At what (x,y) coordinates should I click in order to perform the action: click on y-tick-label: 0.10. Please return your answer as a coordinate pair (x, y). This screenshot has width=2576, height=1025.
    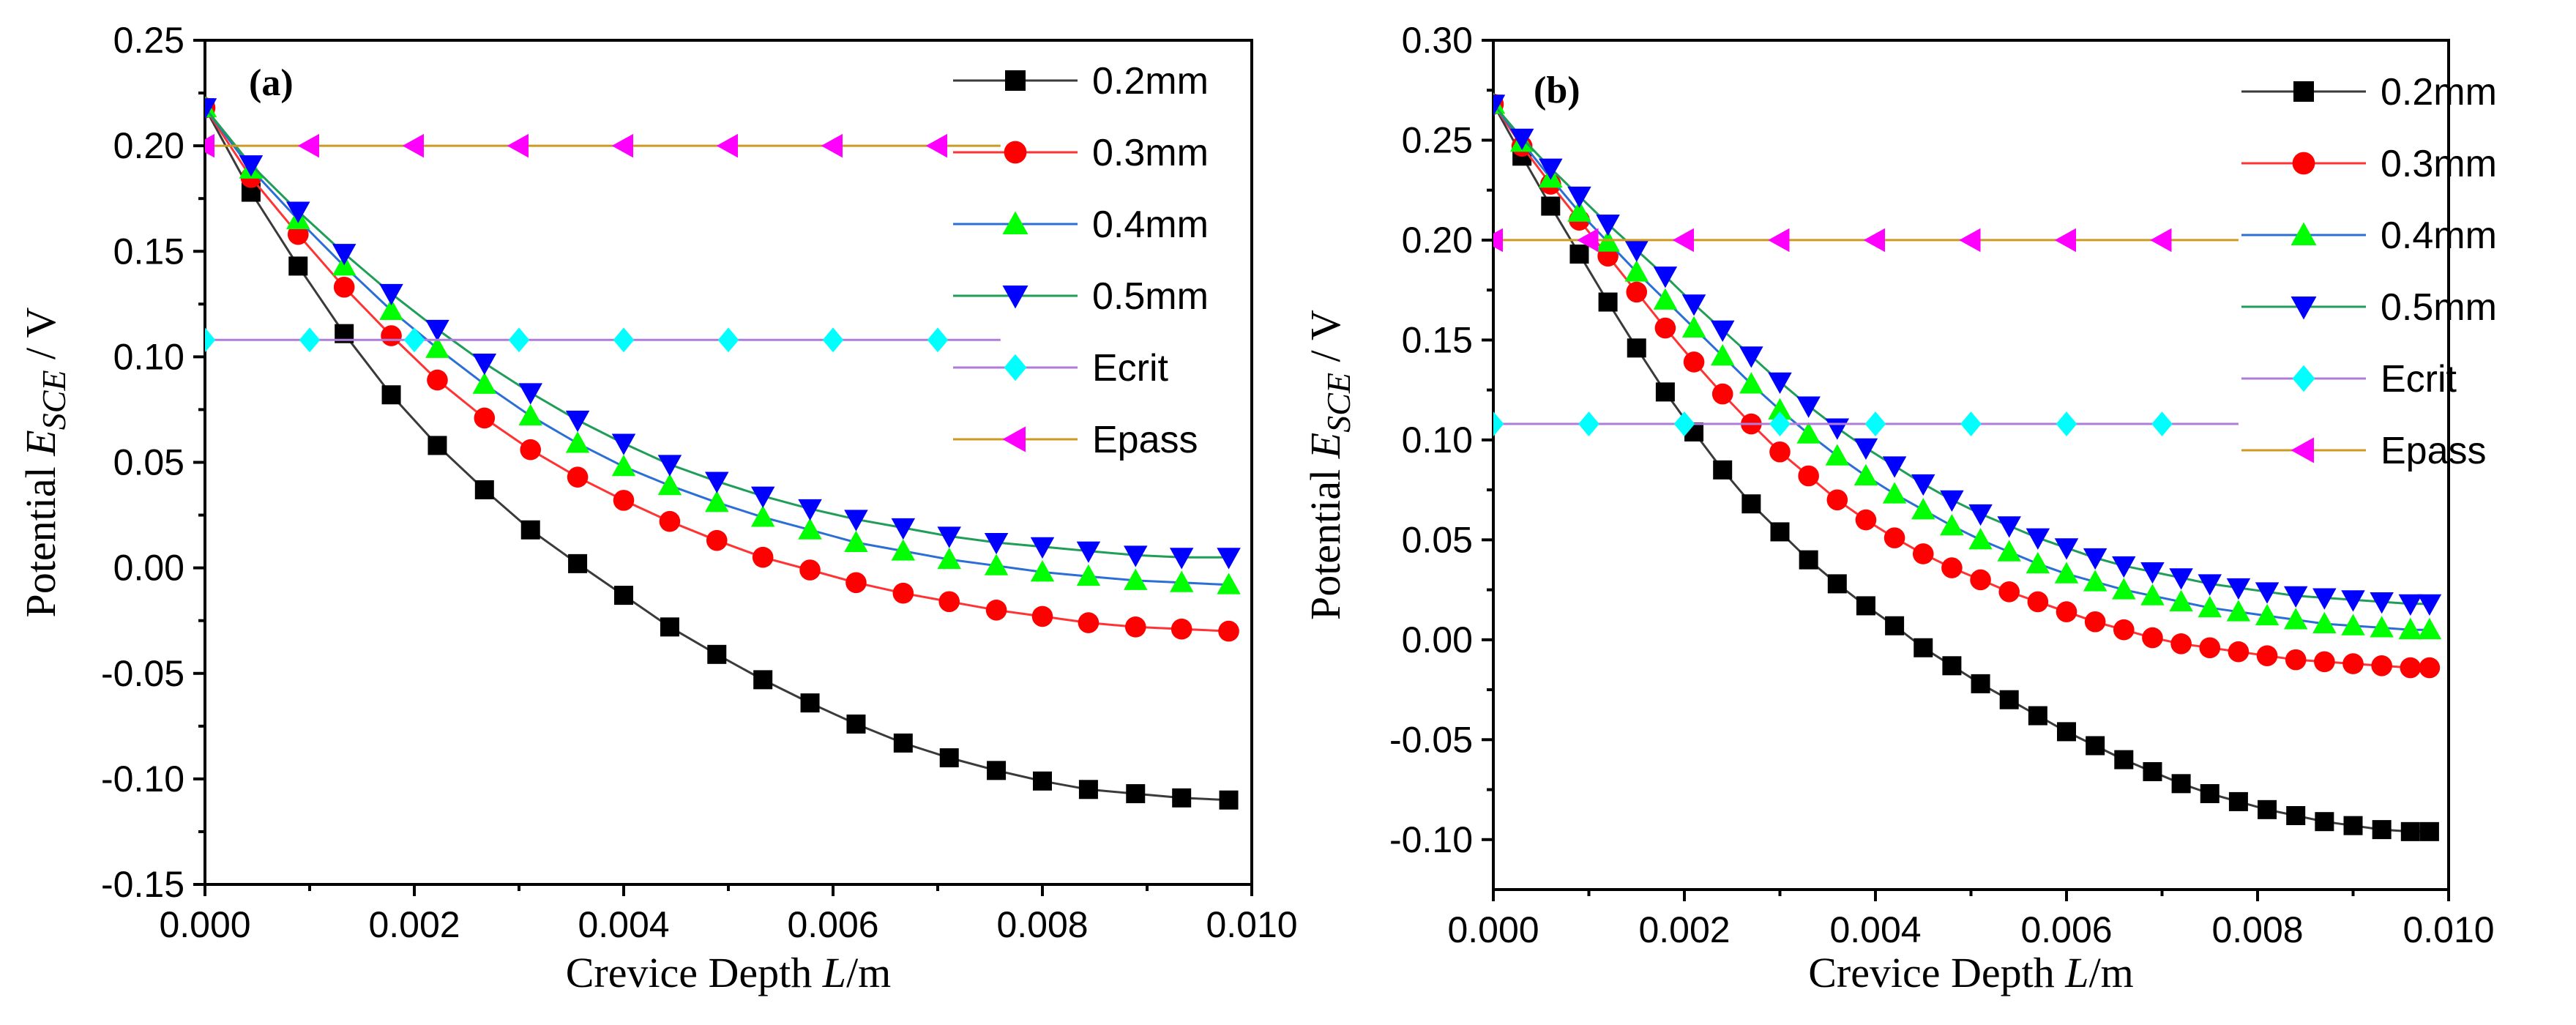
    Looking at the image, I should click on (1437, 441).